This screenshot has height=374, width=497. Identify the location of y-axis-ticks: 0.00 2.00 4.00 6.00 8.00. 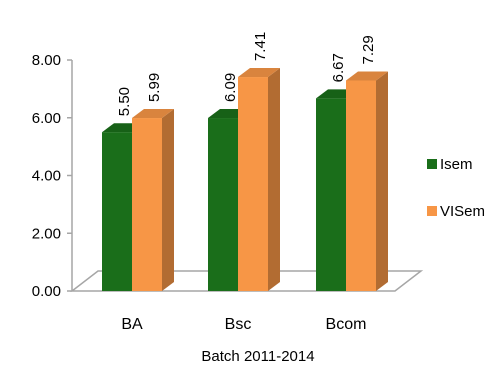
(52, 176).